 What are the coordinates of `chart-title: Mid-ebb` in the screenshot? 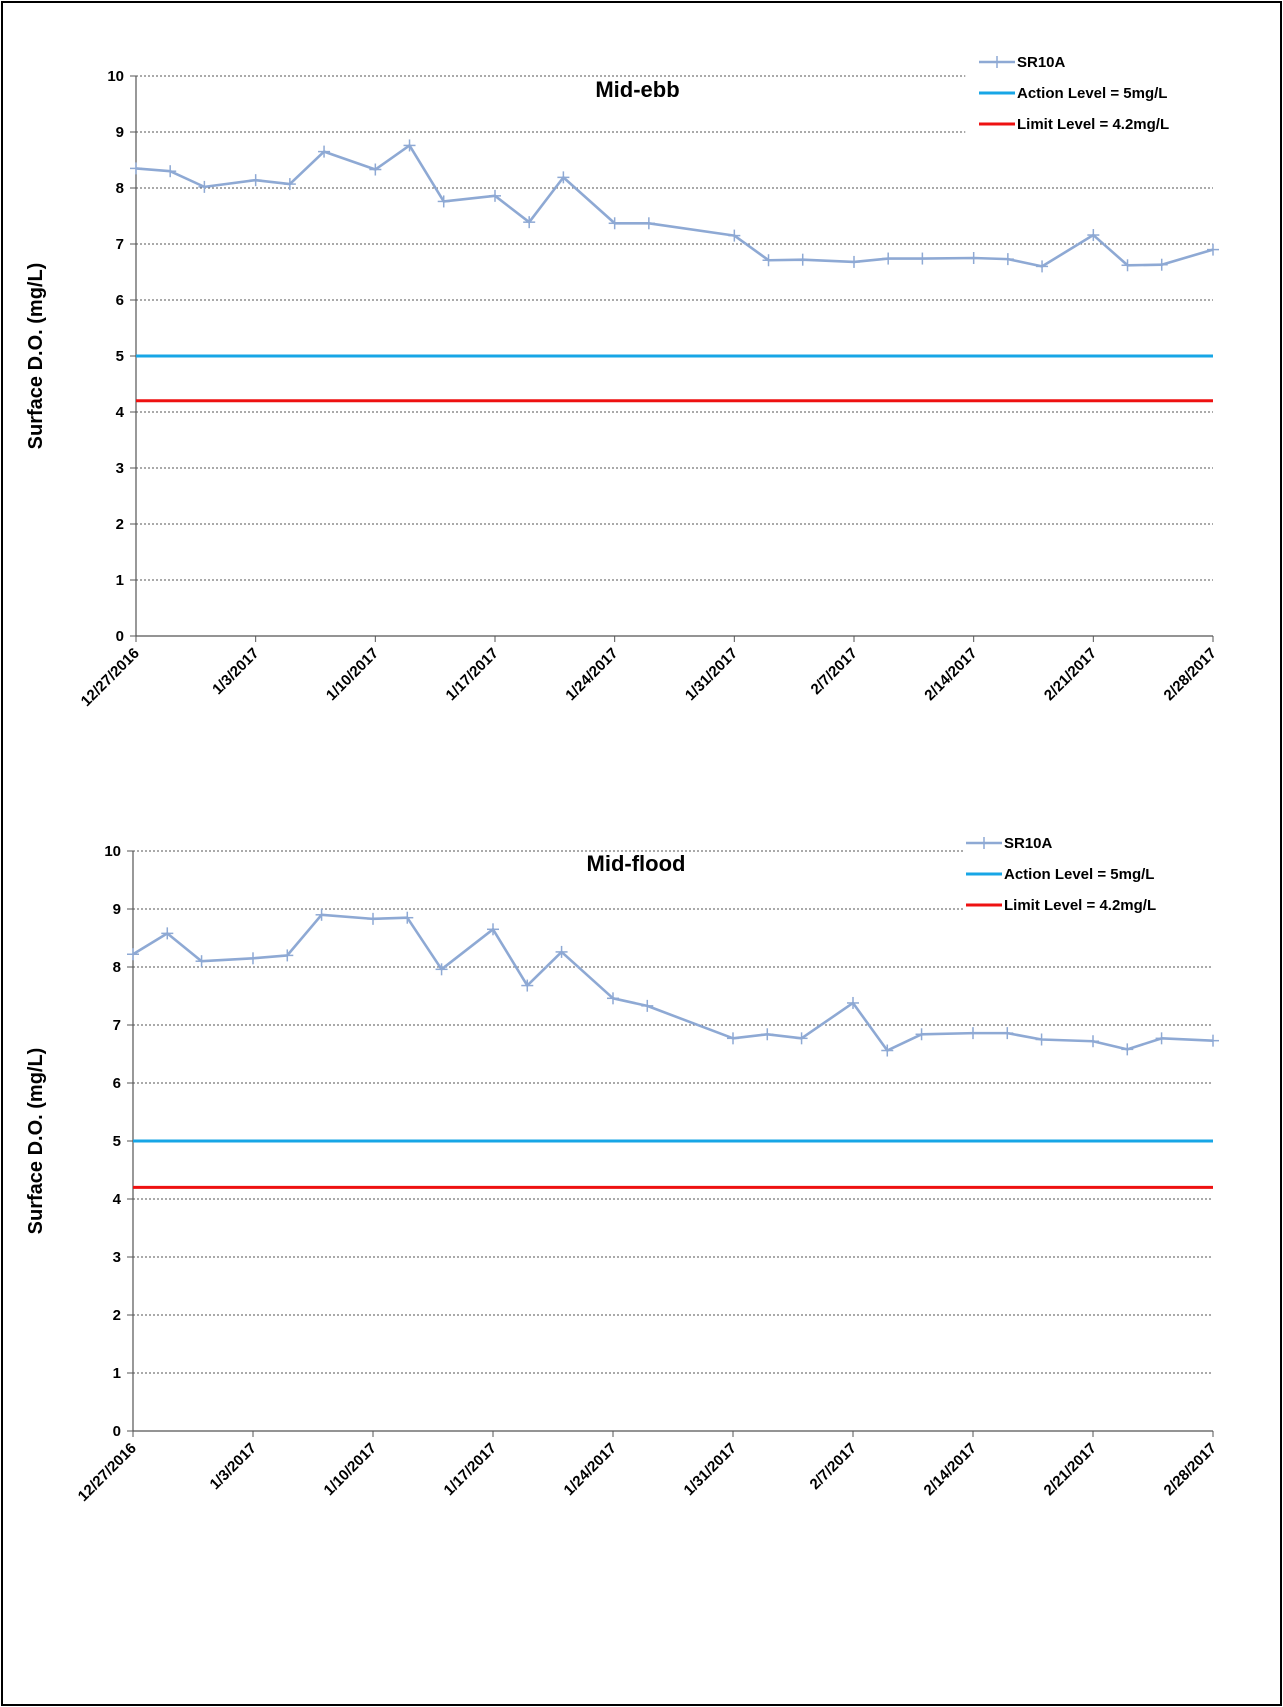 It's located at (637, 89).